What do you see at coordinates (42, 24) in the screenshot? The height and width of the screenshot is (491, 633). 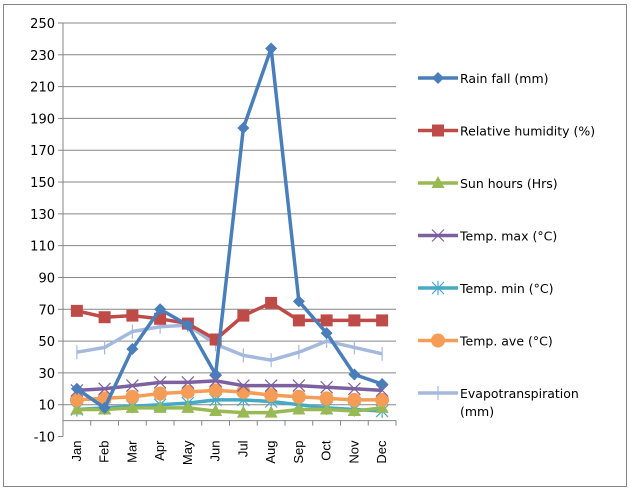 I see `y-tick-label: 250` at bounding box center [42, 24].